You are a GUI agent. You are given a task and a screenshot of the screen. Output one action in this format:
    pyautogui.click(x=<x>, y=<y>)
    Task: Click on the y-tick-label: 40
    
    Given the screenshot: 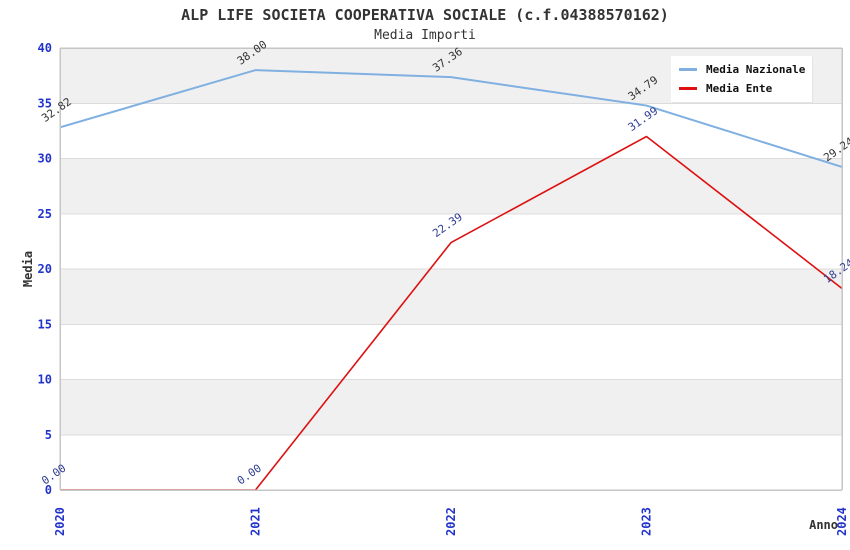 What is the action you would take?
    pyautogui.click(x=45, y=48)
    